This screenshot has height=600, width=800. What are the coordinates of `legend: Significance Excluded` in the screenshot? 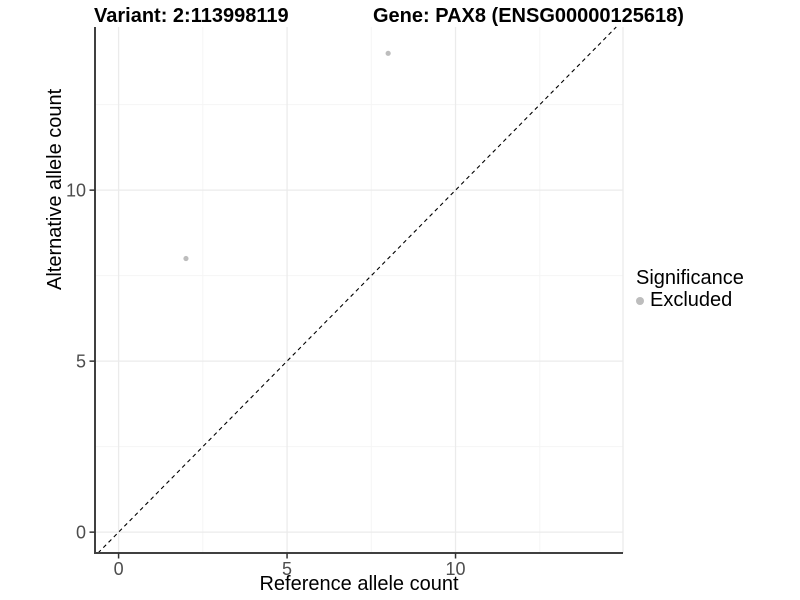 It's located at (690, 289).